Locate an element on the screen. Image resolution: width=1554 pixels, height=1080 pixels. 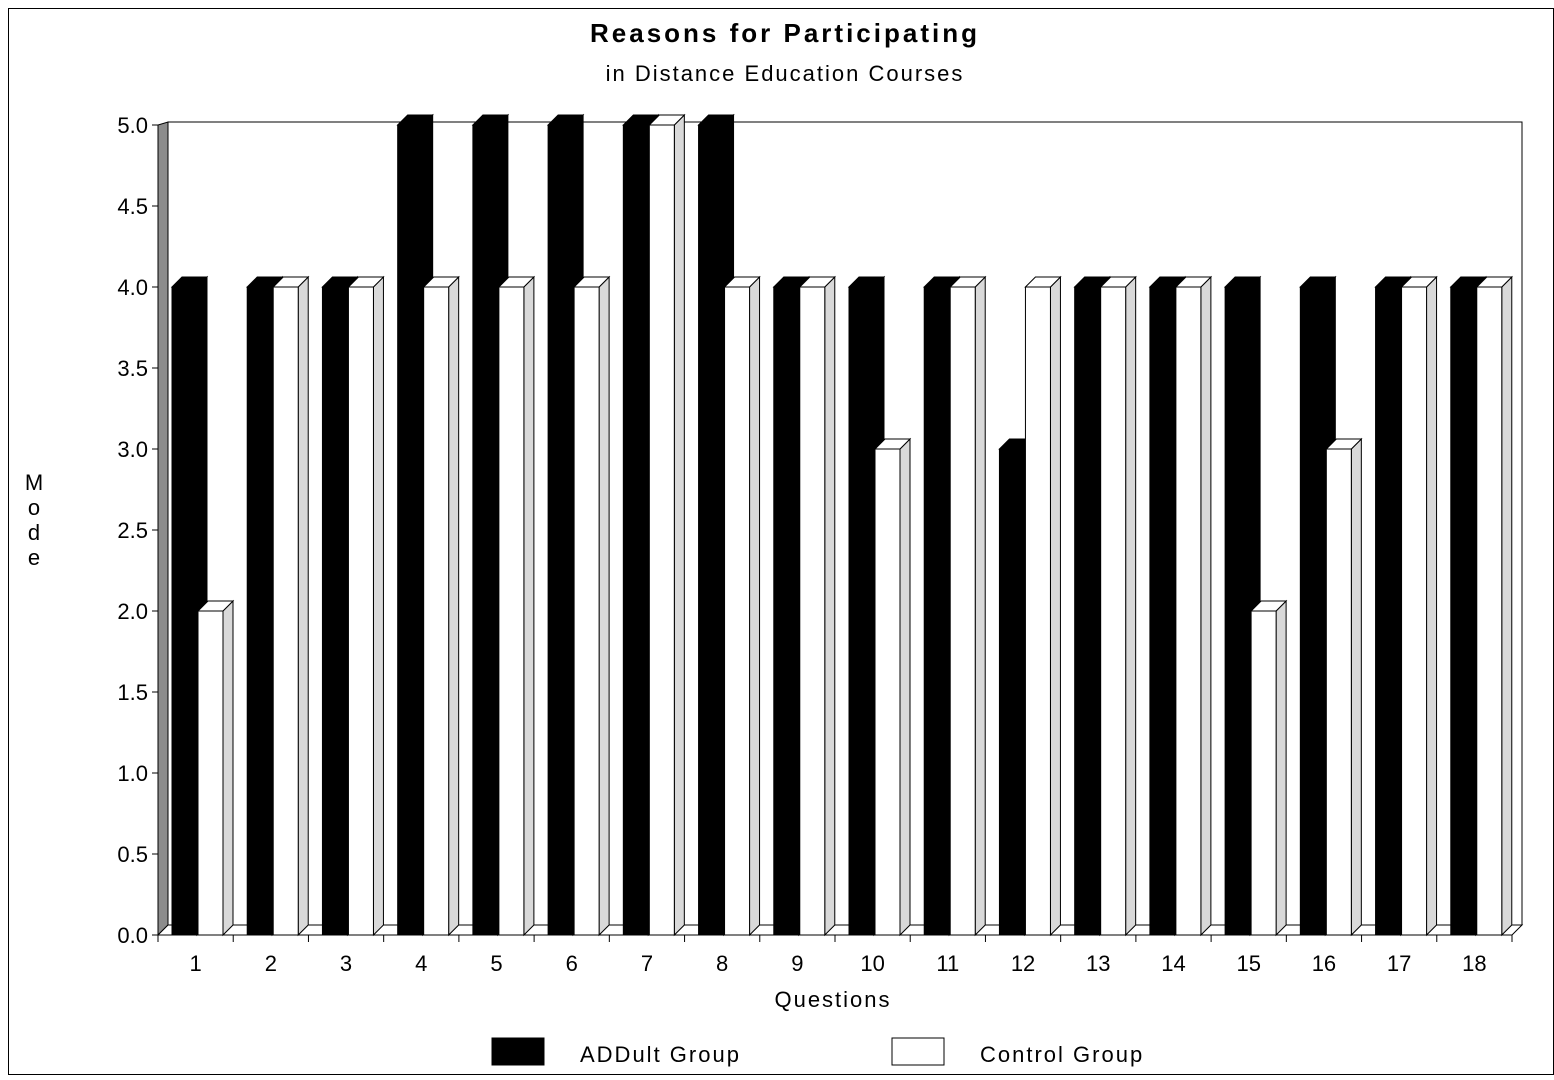
y-tick-label: 4.5 is located at coordinates (132, 206).